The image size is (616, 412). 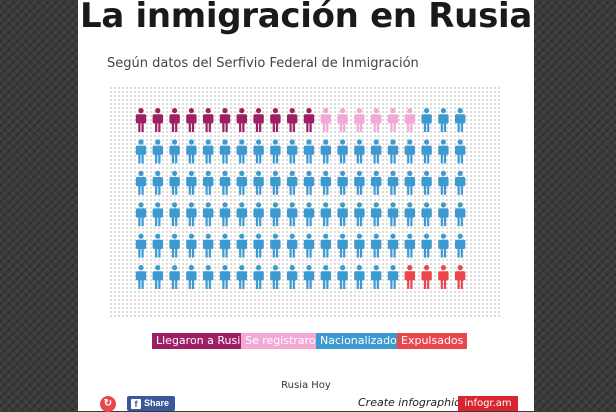 I want to click on legend-item-registraron: Se registraron, so click(x=284, y=341).